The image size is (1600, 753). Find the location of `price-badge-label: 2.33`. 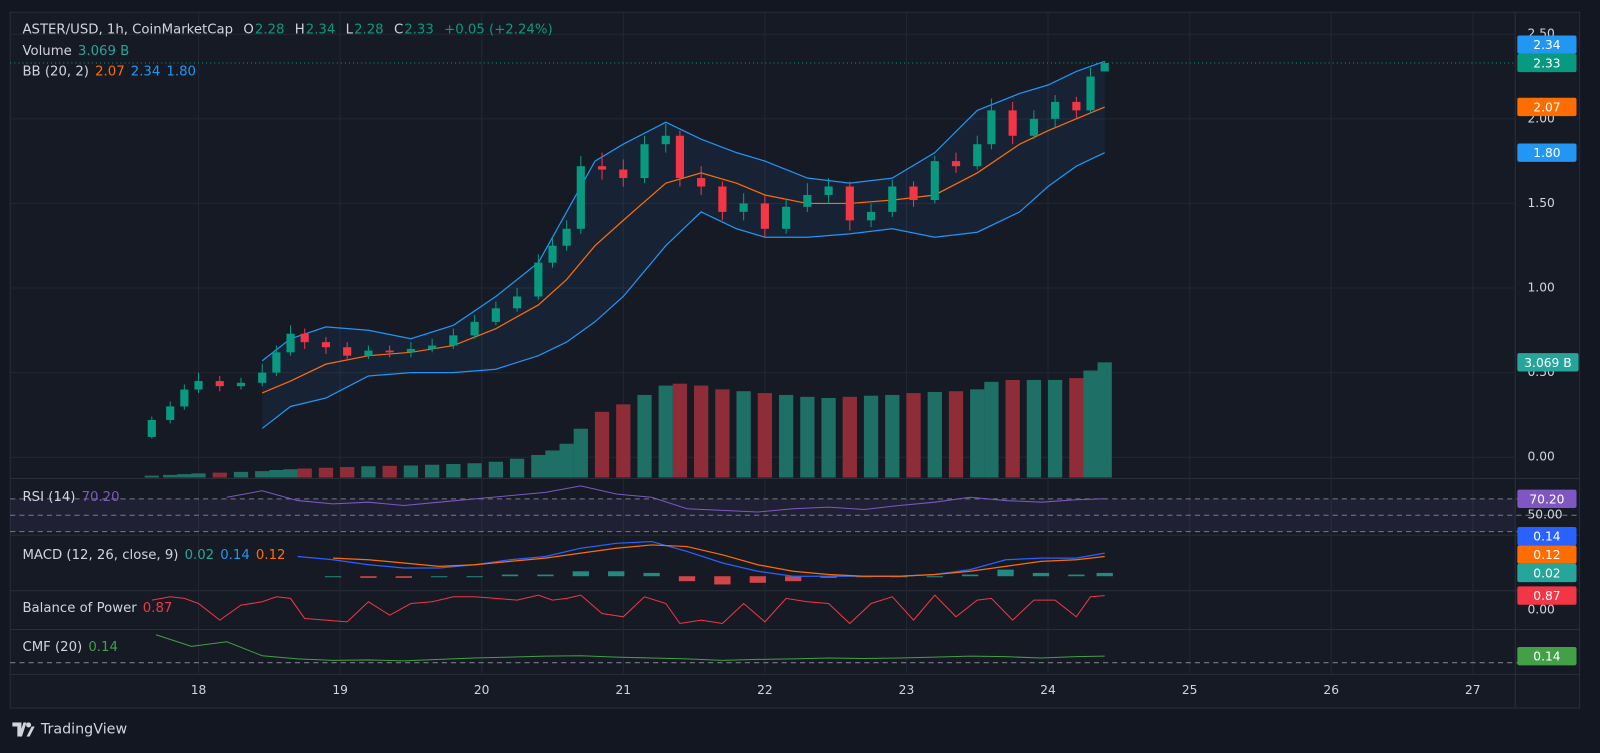

price-badge-label: 2.33 is located at coordinates (1546, 64).